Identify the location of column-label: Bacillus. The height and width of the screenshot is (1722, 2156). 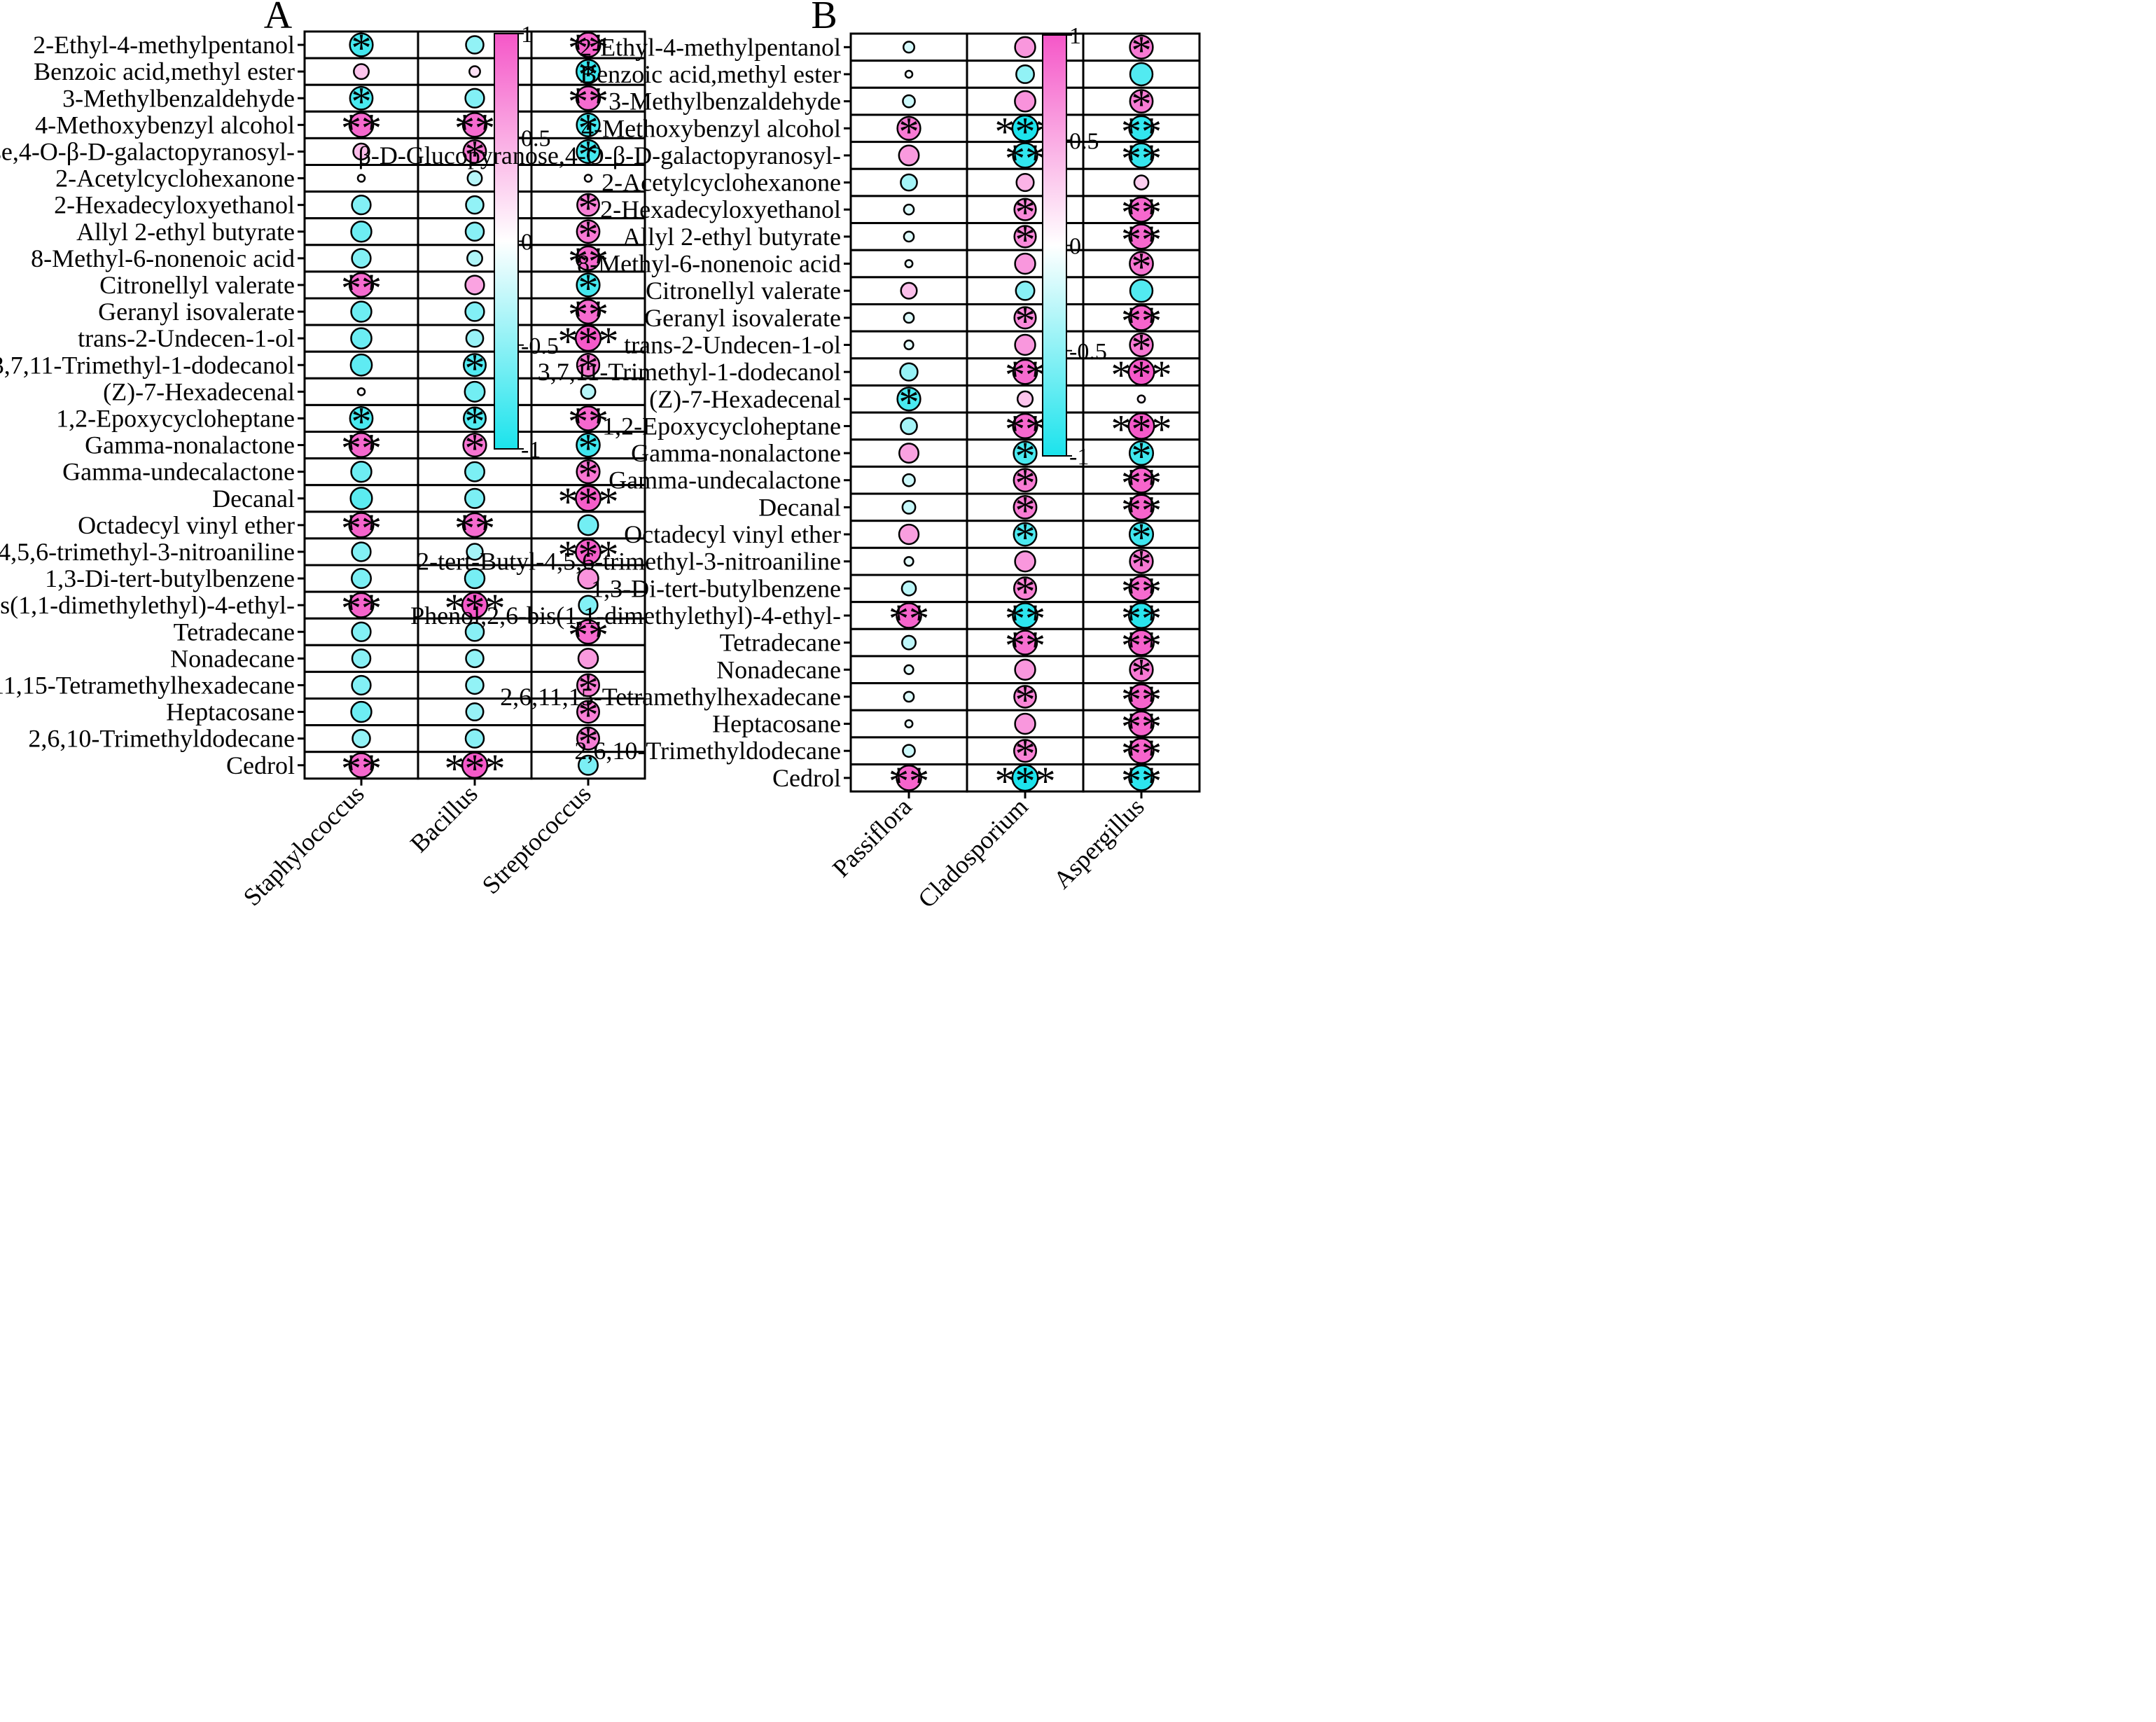
(444, 818).